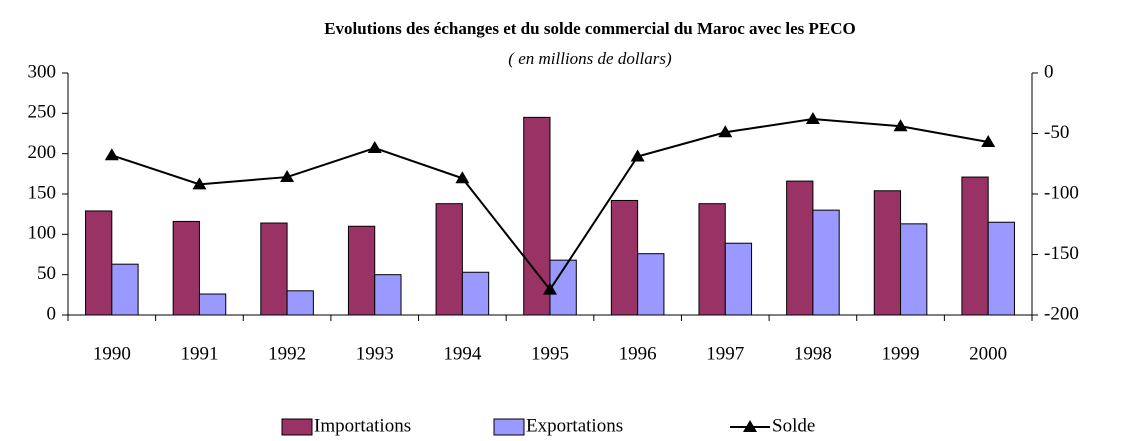 Image resolution: width=1122 pixels, height=441 pixels. Describe the element at coordinates (42, 71) in the screenshot. I see `y-tick-label: 300` at that location.